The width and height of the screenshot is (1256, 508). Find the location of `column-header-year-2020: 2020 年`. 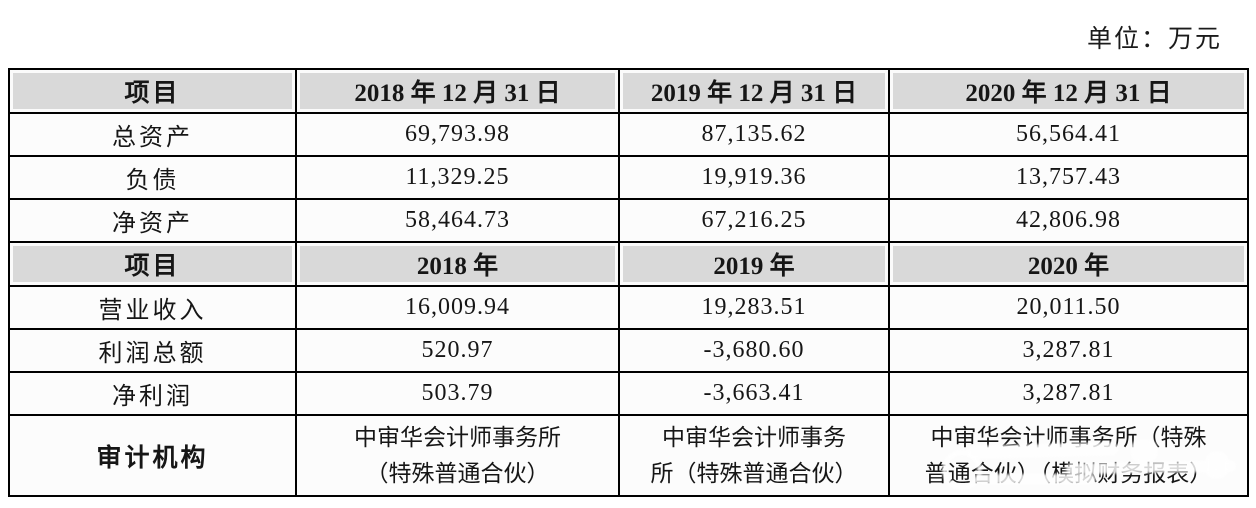

column-header-year-2020: 2020 年 is located at coordinates (1068, 264).